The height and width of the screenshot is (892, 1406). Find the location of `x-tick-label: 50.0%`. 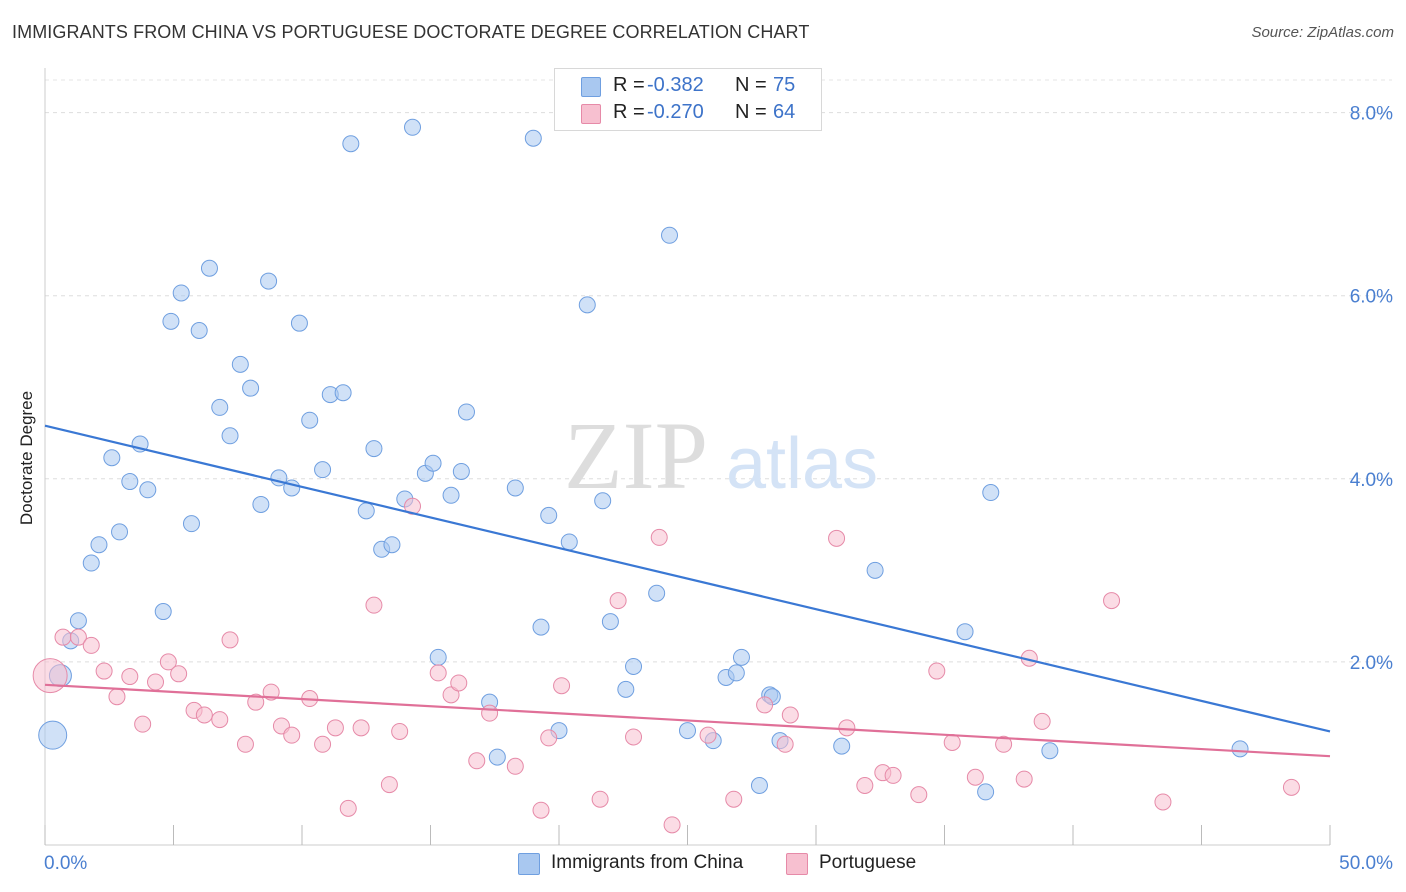

x-tick-label: 50.0% is located at coordinates (1366, 863).